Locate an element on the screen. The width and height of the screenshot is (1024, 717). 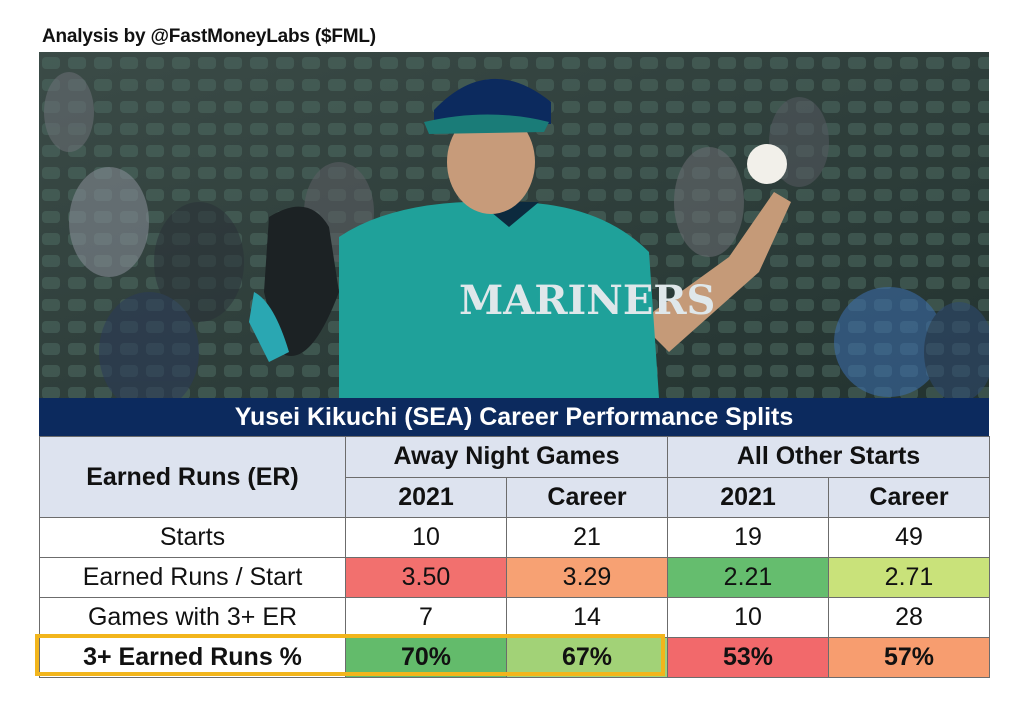
table-cell: 14 is located at coordinates (587, 618).